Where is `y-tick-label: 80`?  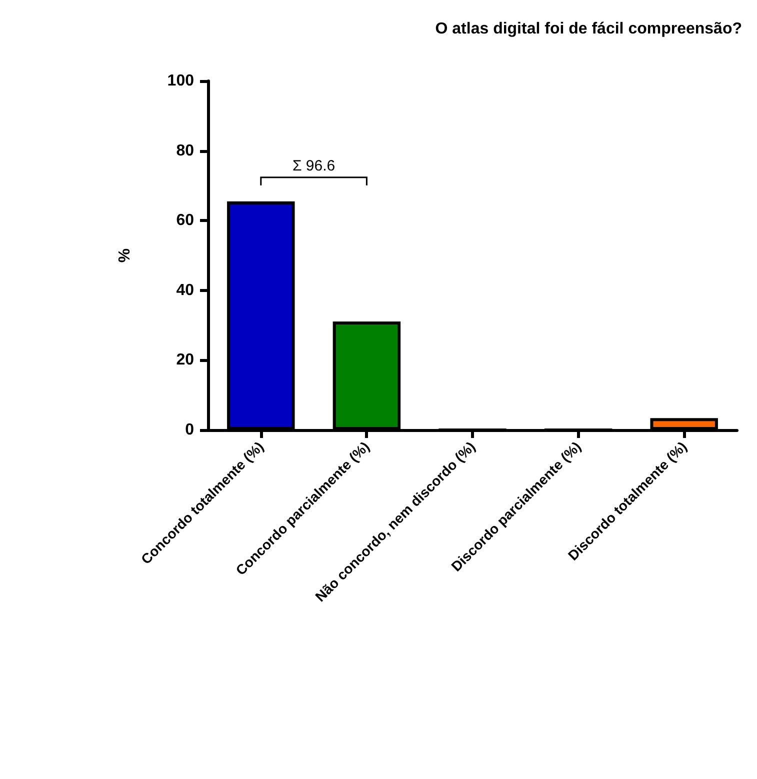 y-tick-label: 80 is located at coordinates (185, 151).